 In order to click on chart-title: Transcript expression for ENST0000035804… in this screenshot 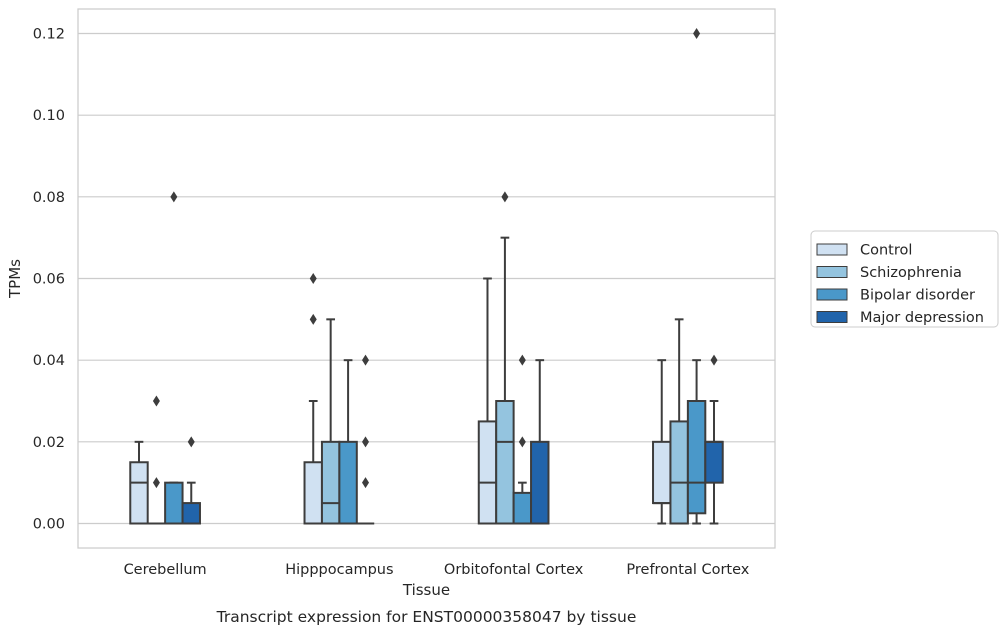, I will do `click(426, 617)`.